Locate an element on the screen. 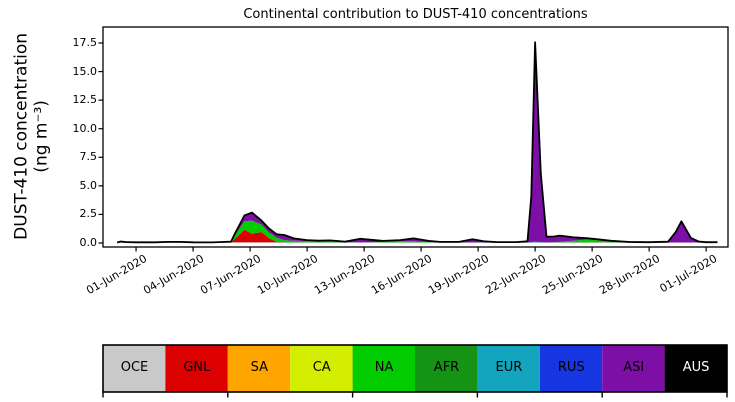 This screenshot has width=735, height=402. legend-cell-afr is located at coordinates (446, 368).